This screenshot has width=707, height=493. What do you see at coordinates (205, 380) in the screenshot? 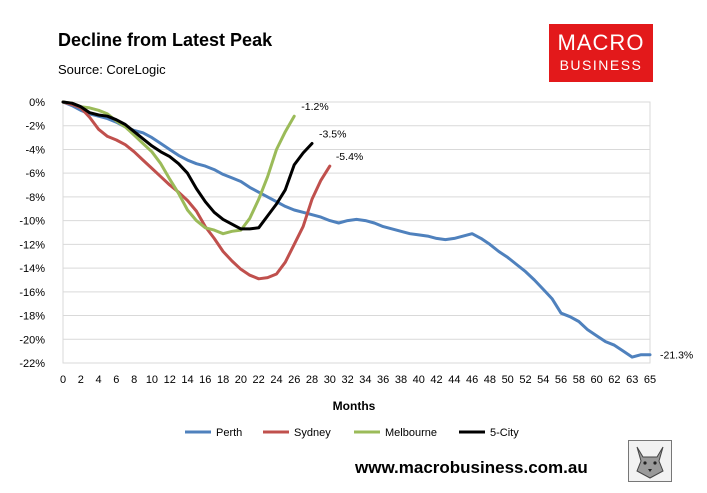
I see `x-tick-label: 16` at bounding box center [205, 380].